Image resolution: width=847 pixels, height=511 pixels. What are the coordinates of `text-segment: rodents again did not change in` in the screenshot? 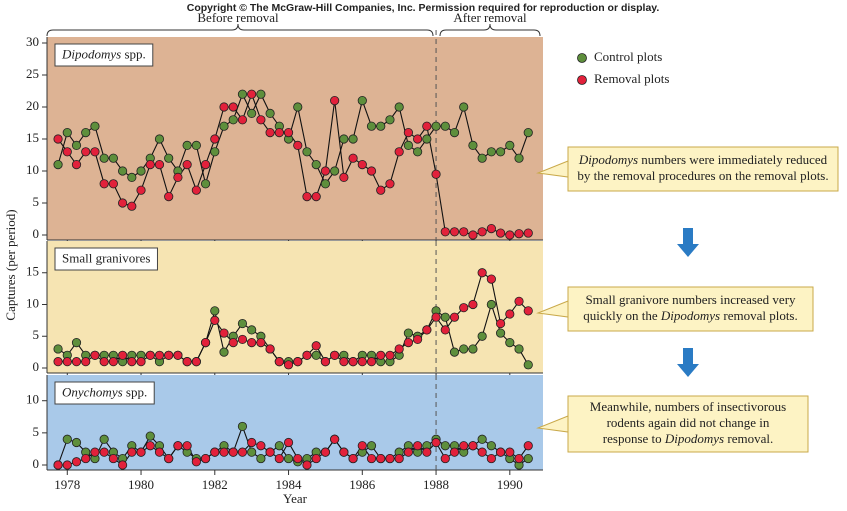 It's located at (688, 422).